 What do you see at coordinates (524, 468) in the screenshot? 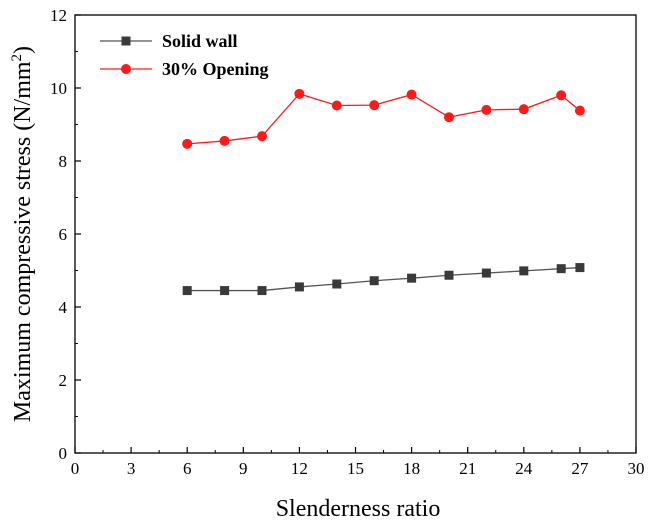
I see `x-tick-label: 24` at bounding box center [524, 468].